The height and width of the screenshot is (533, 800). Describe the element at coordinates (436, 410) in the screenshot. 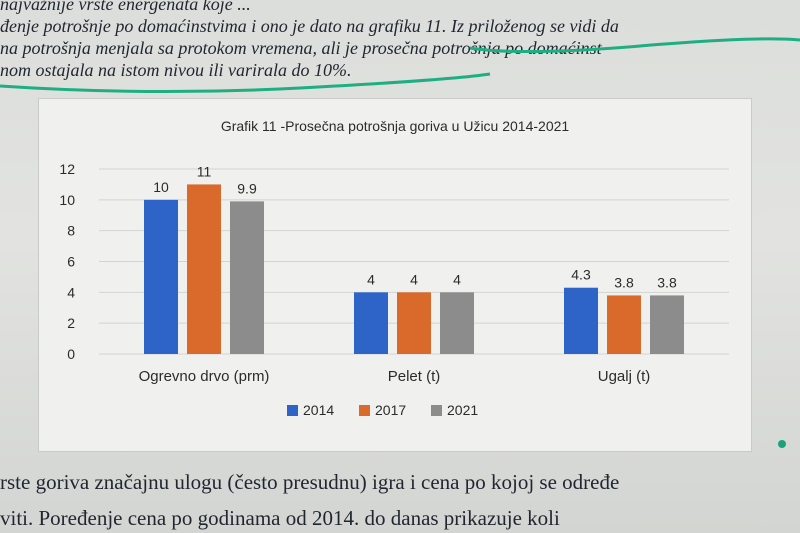

I see `legend-swatch-2021` at that location.